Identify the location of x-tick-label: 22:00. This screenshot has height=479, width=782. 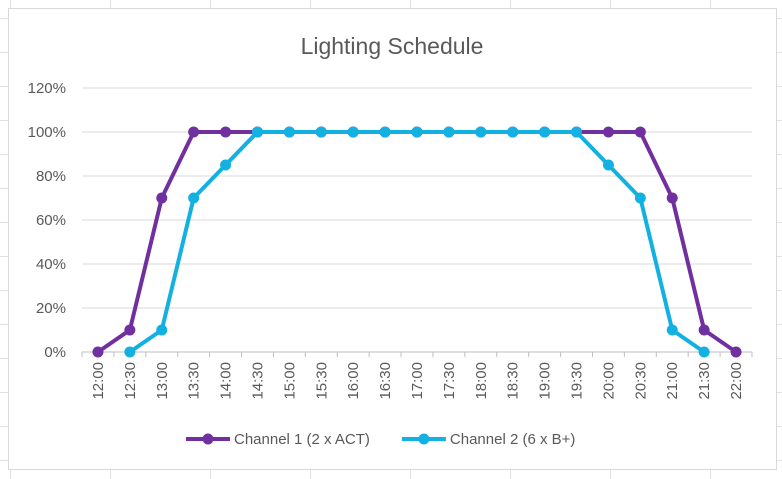
(736, 381).